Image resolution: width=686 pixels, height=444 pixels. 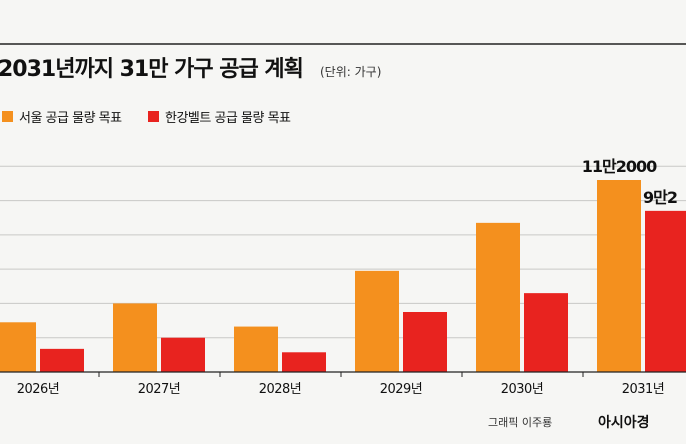 I want to click on x-tick-label: 2029년, so click(x=401, y=389).